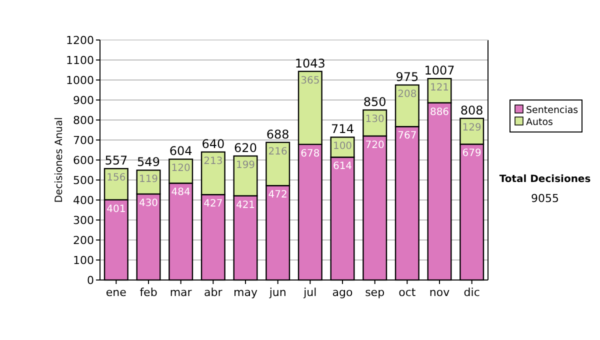 The image size is (600, 340). I want to click on data-label: 365, so click(310, 80).